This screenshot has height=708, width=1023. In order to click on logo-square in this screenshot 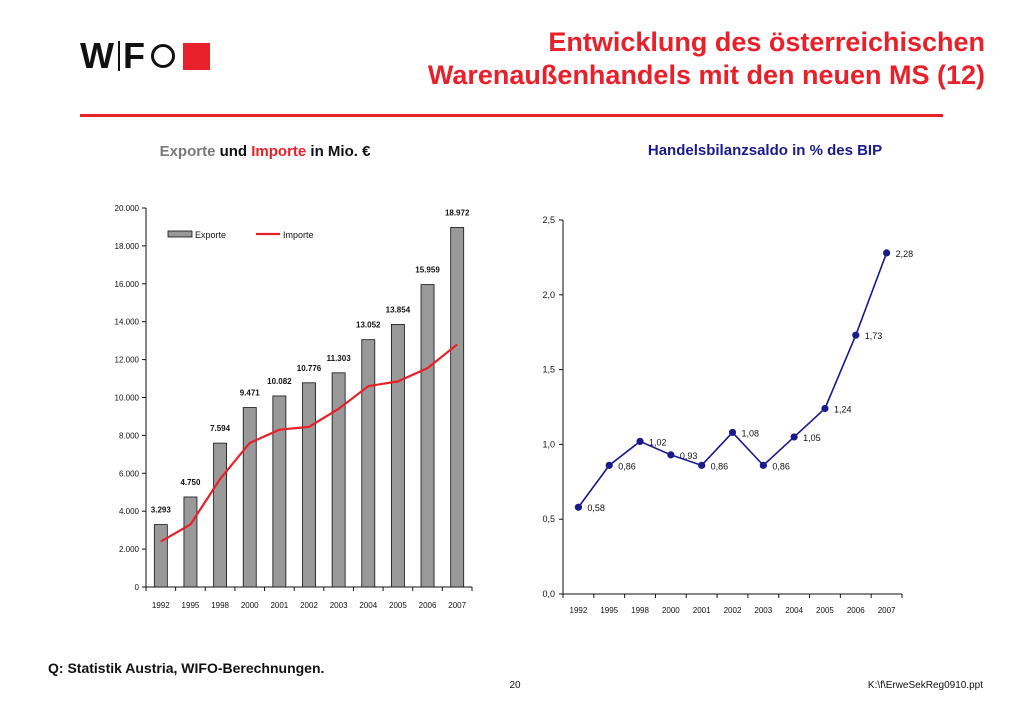, I will do `click(196, 56)`.